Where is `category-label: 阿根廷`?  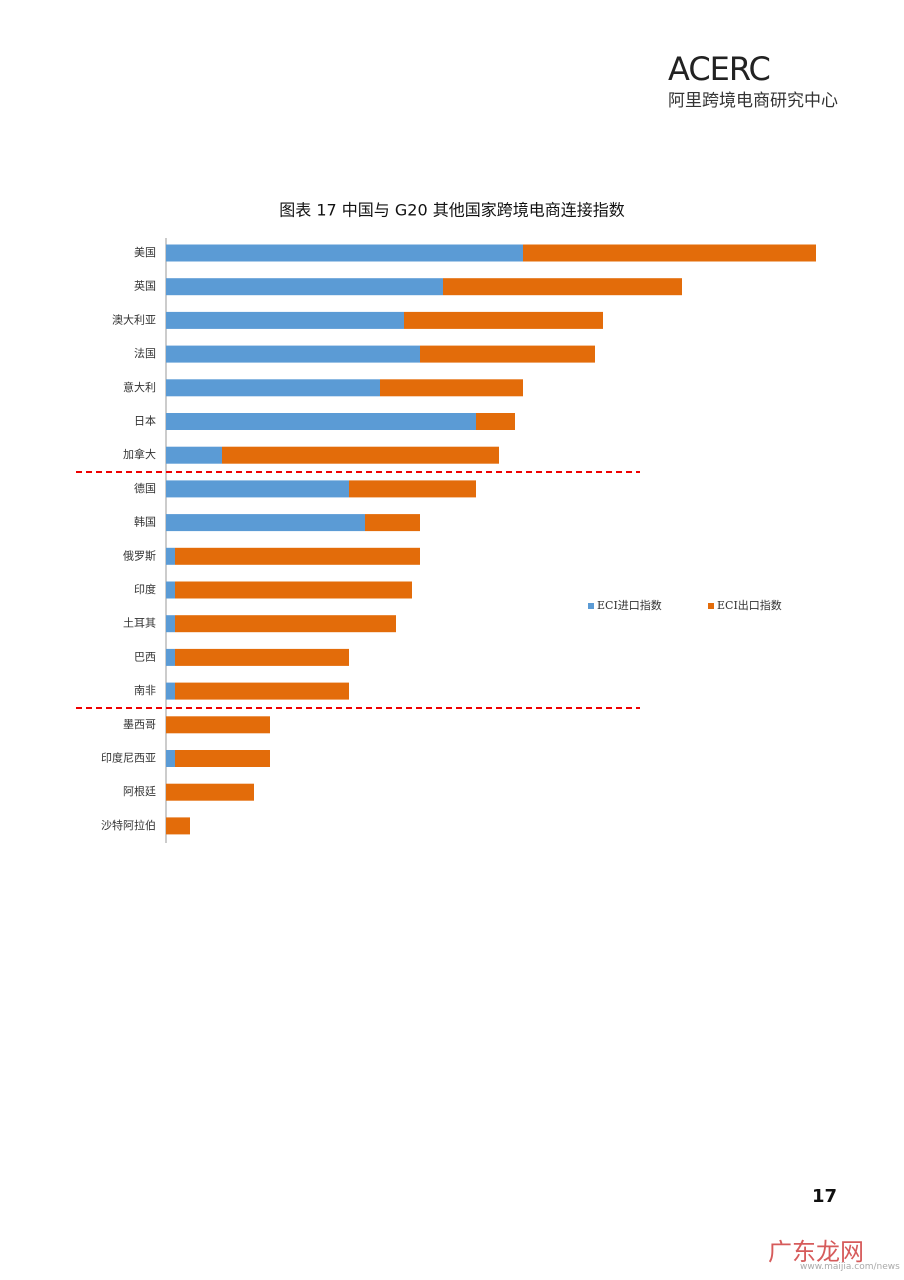
category-label: 阿根廷 is located at coordinates (139, 791).